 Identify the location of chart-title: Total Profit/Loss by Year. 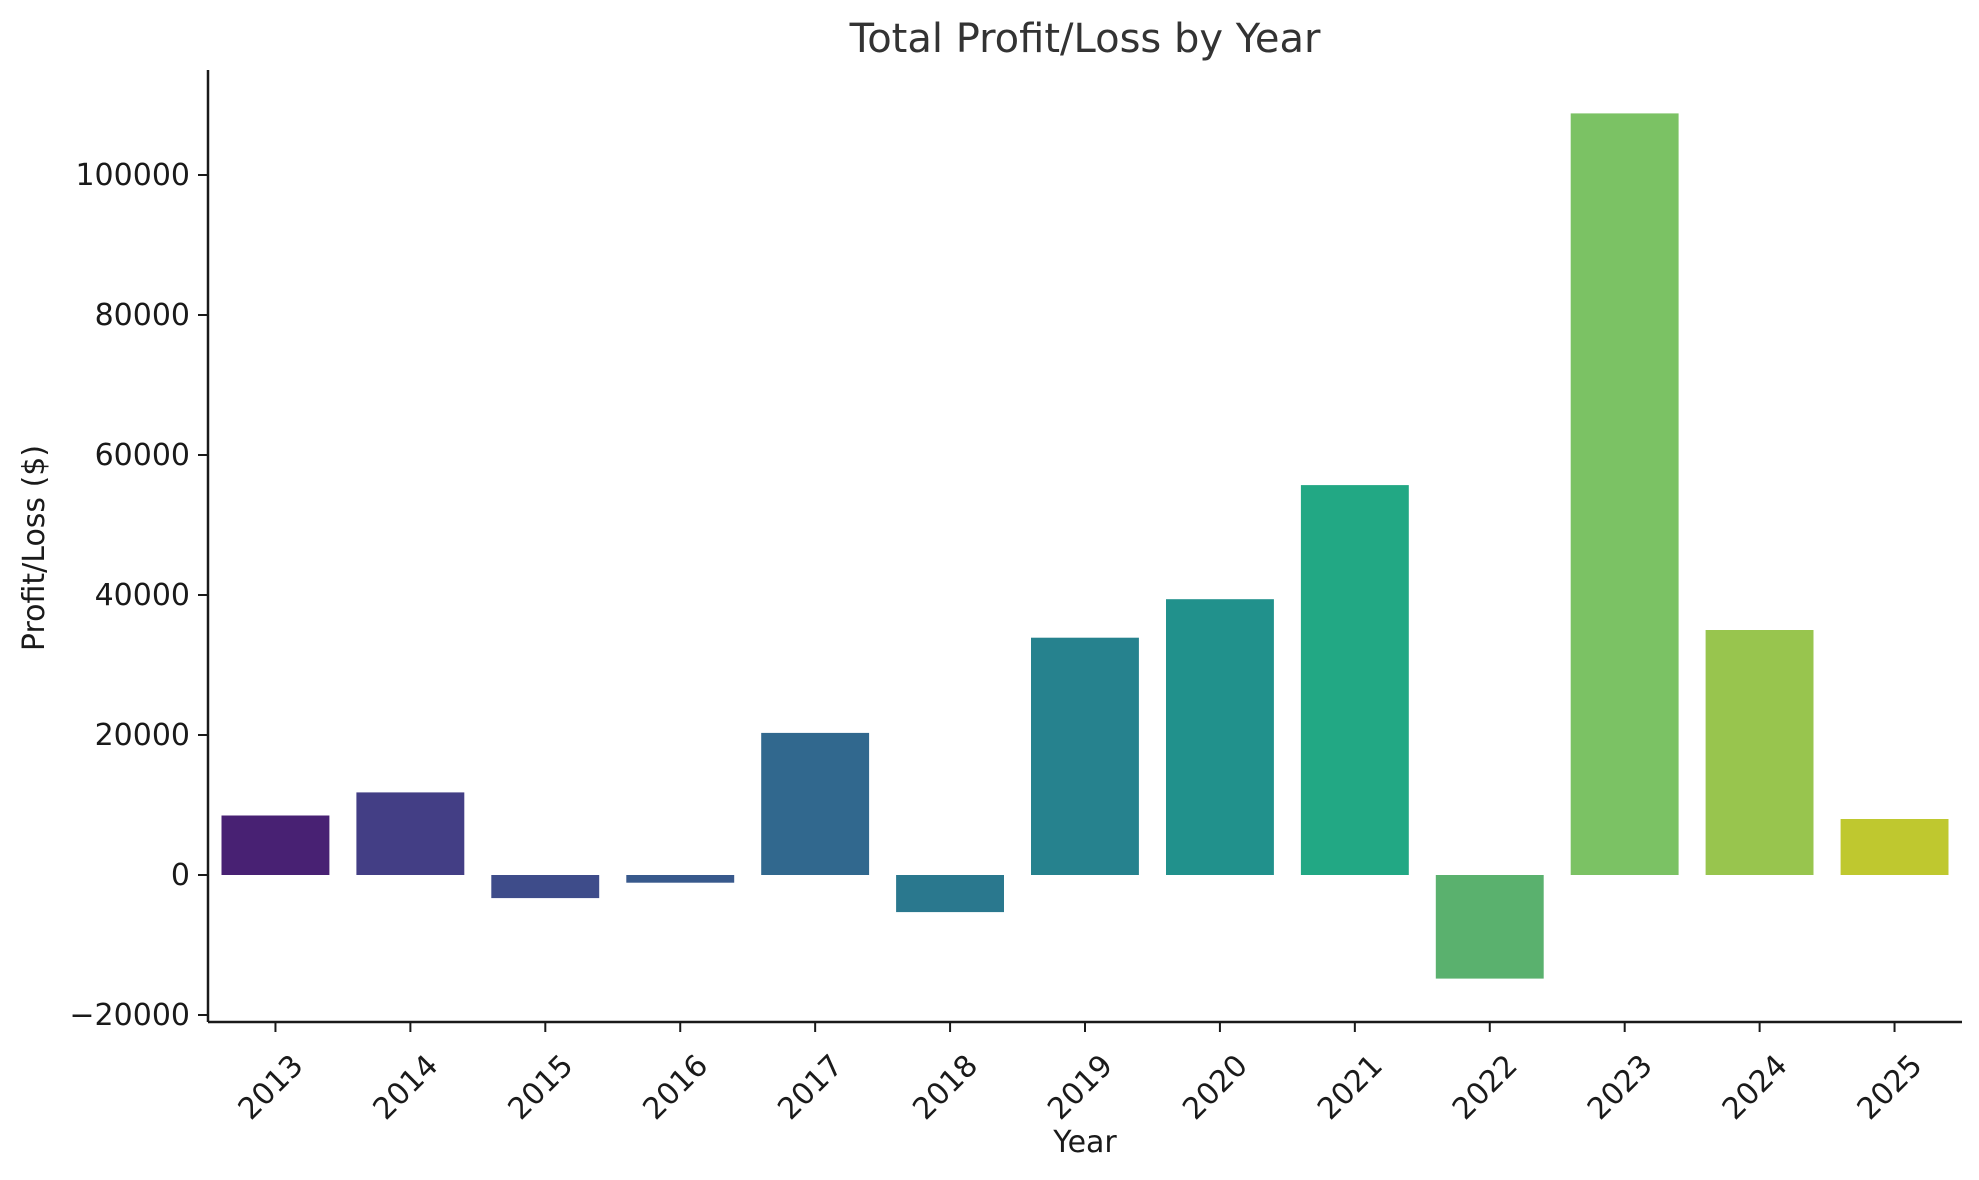
(1085, 39).